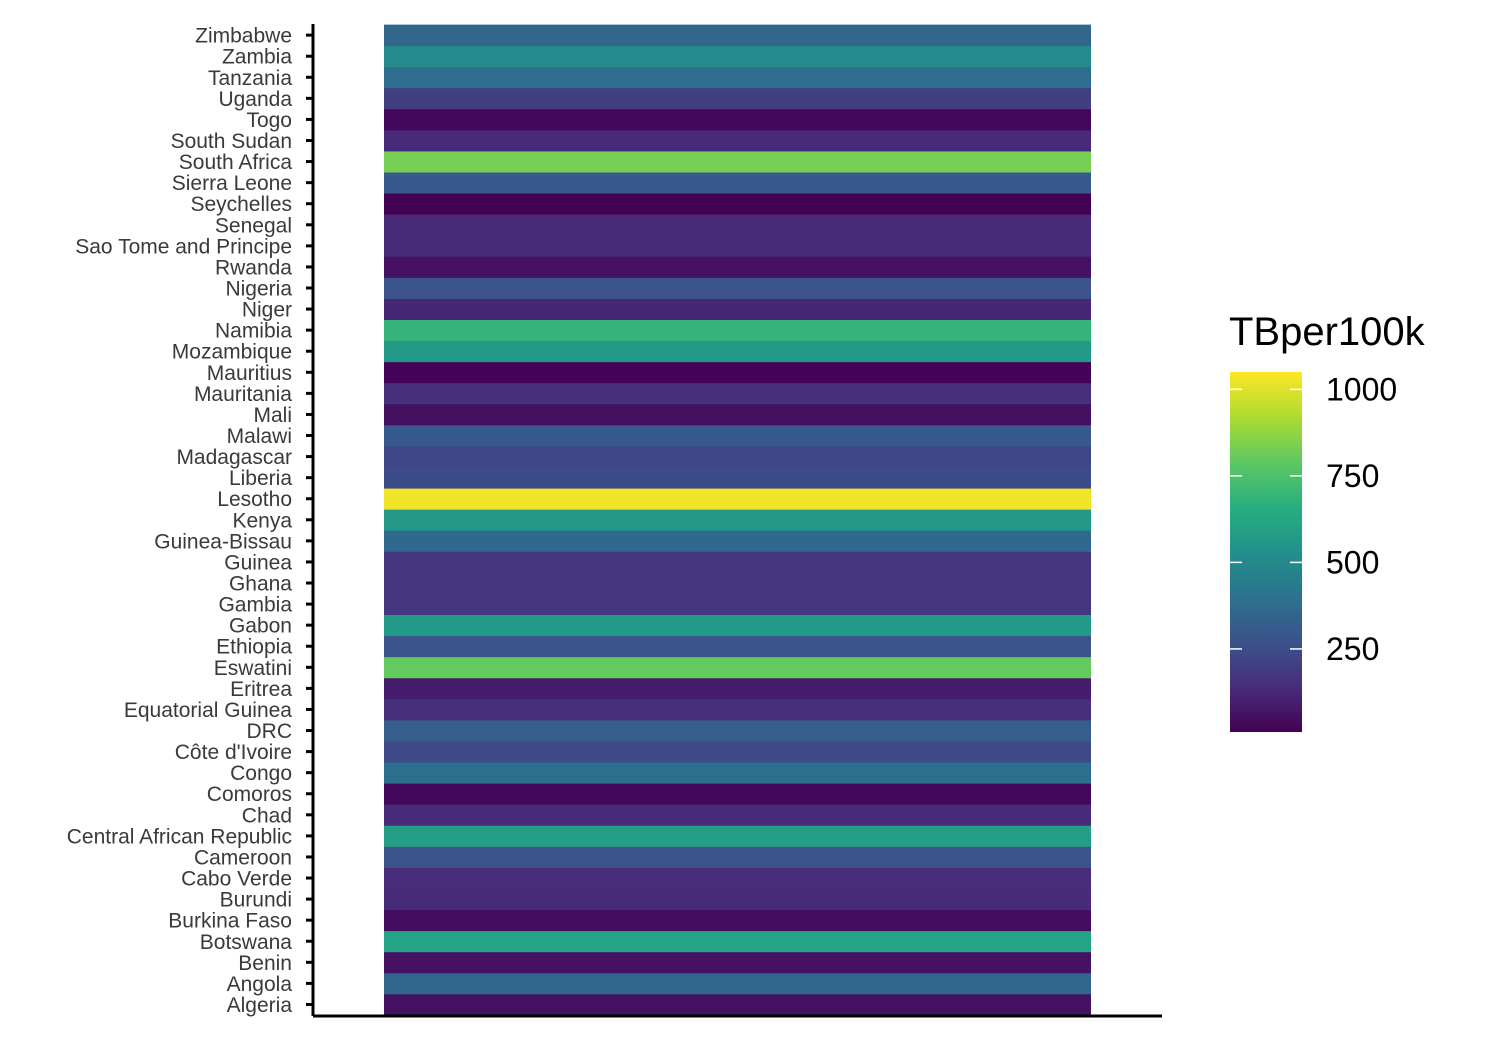  Describe the element at coordinates (260, 478) in the screenshot. I see `y-label-liberia: Liberia` at that location.